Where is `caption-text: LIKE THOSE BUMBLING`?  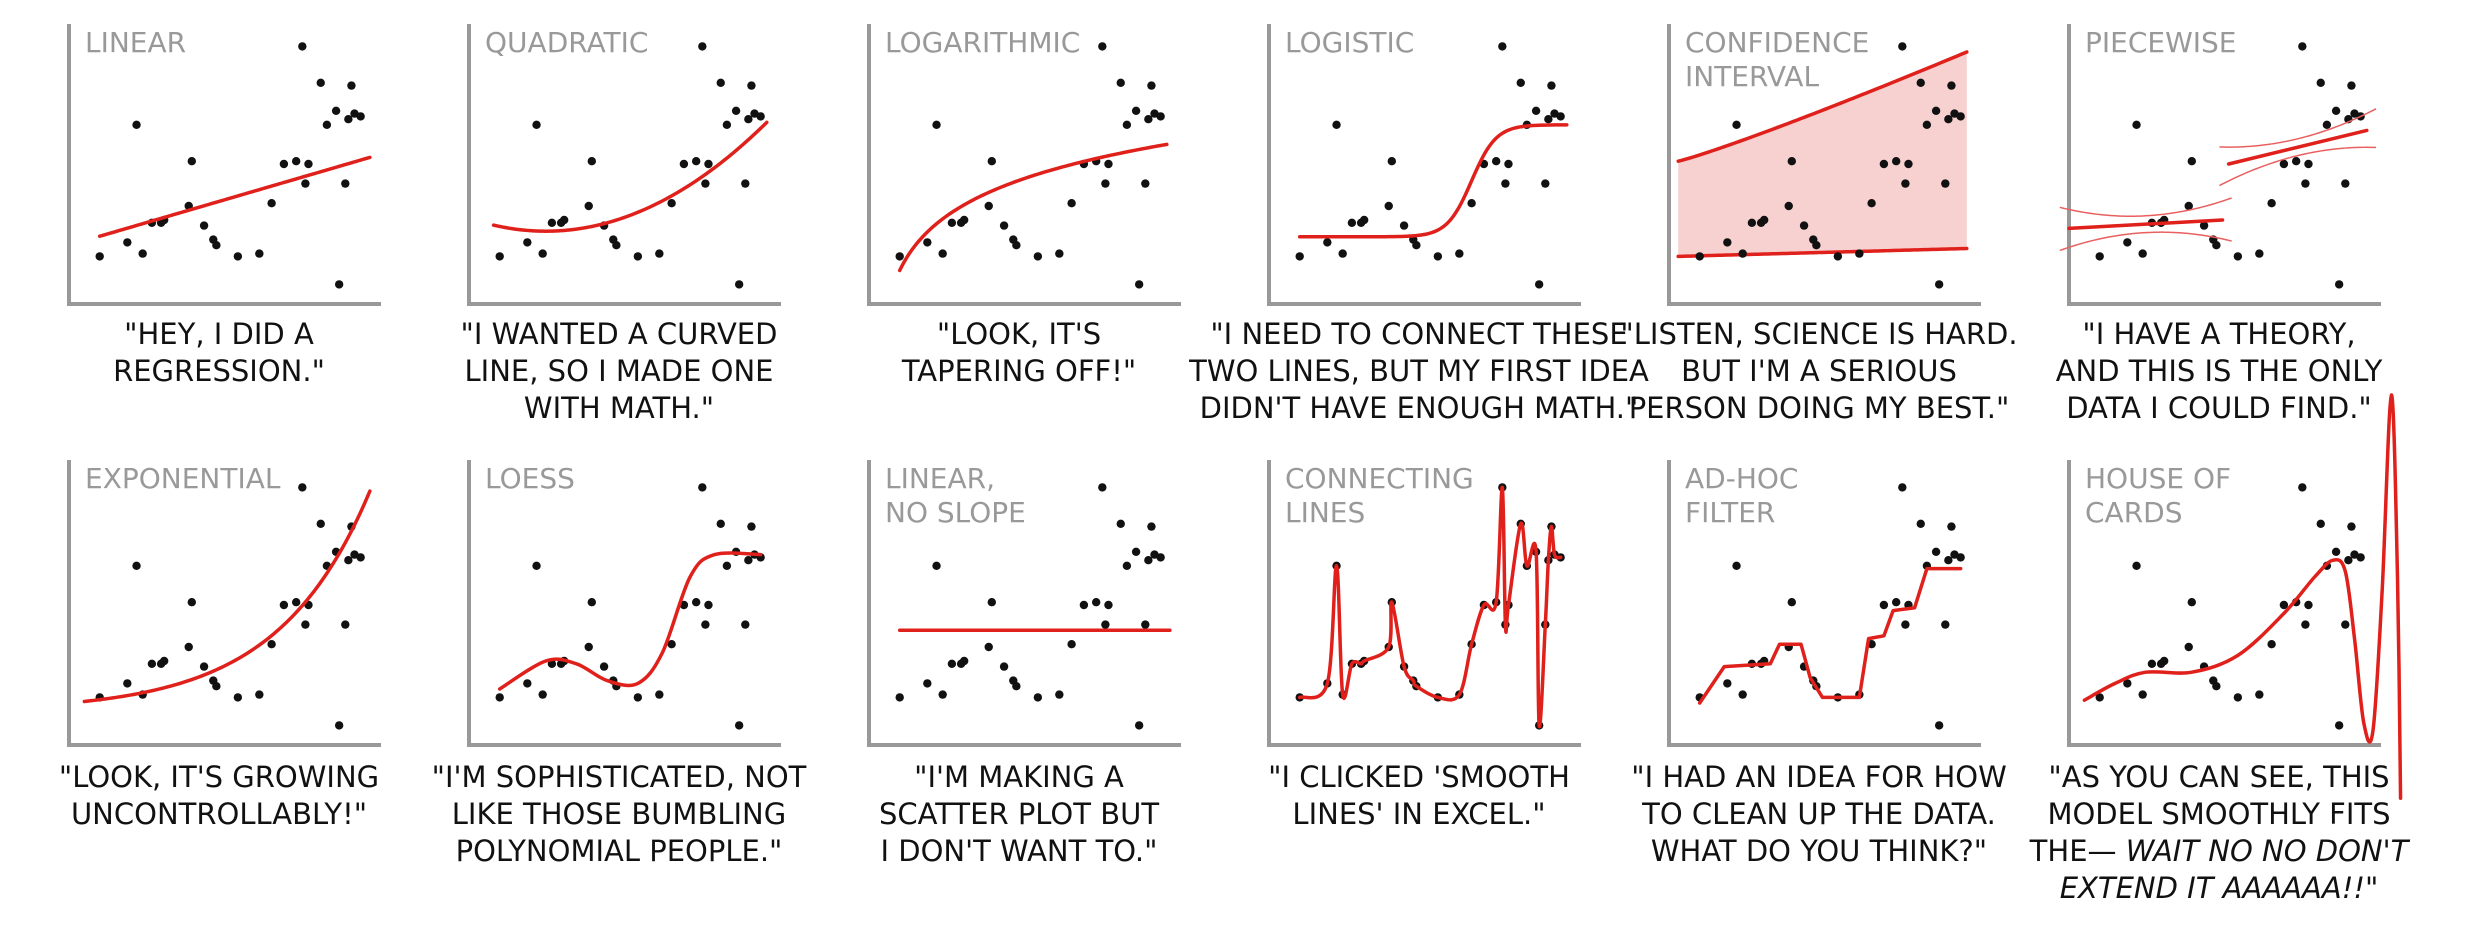 caption-text: LIKE THOSE BUMBLING is located at coordinates (619, 814).